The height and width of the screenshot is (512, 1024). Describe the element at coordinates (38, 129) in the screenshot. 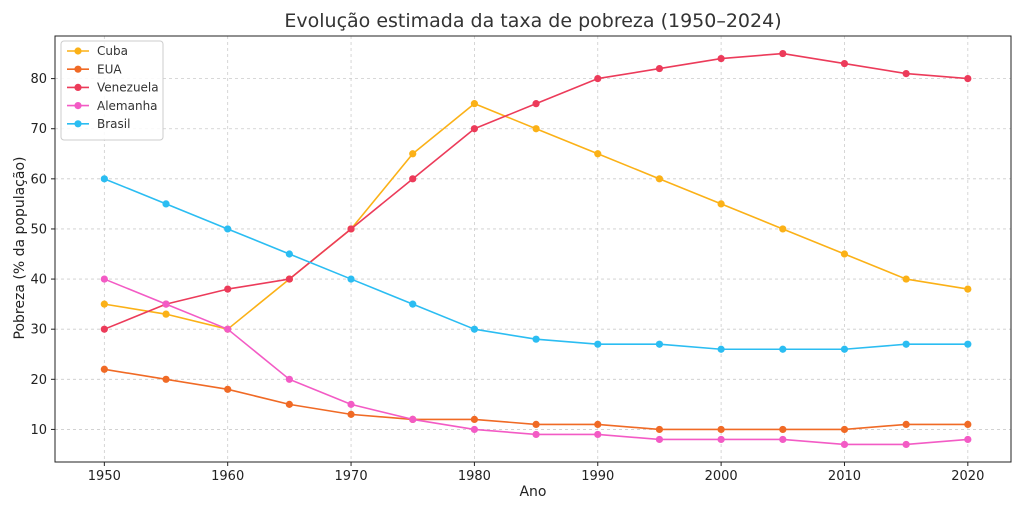

I see `y-tick-label: 70` at that location.